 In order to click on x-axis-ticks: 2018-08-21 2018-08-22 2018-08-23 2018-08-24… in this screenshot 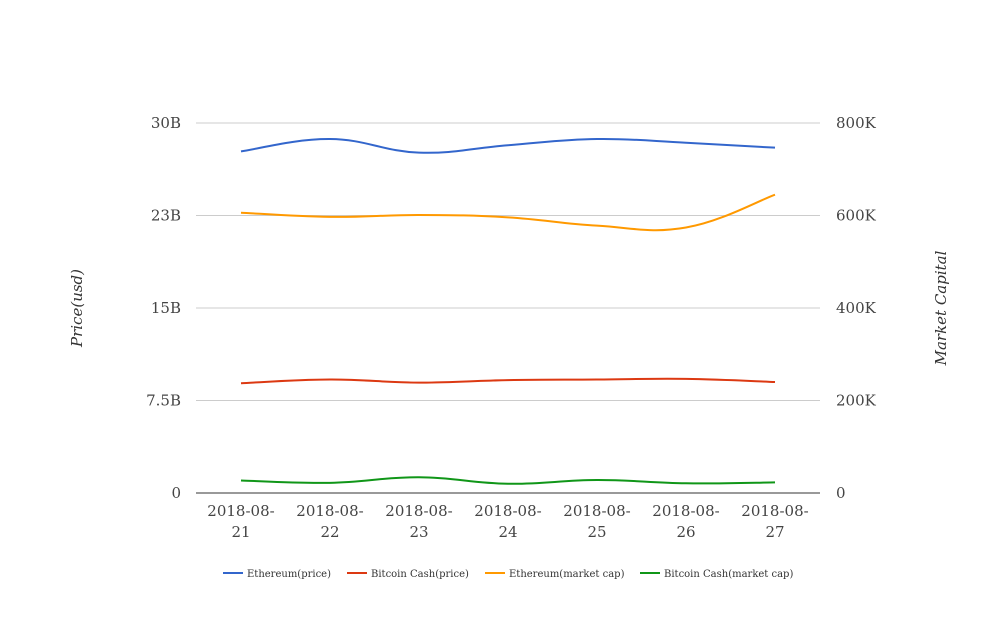, I will do `click(507, 521)`.